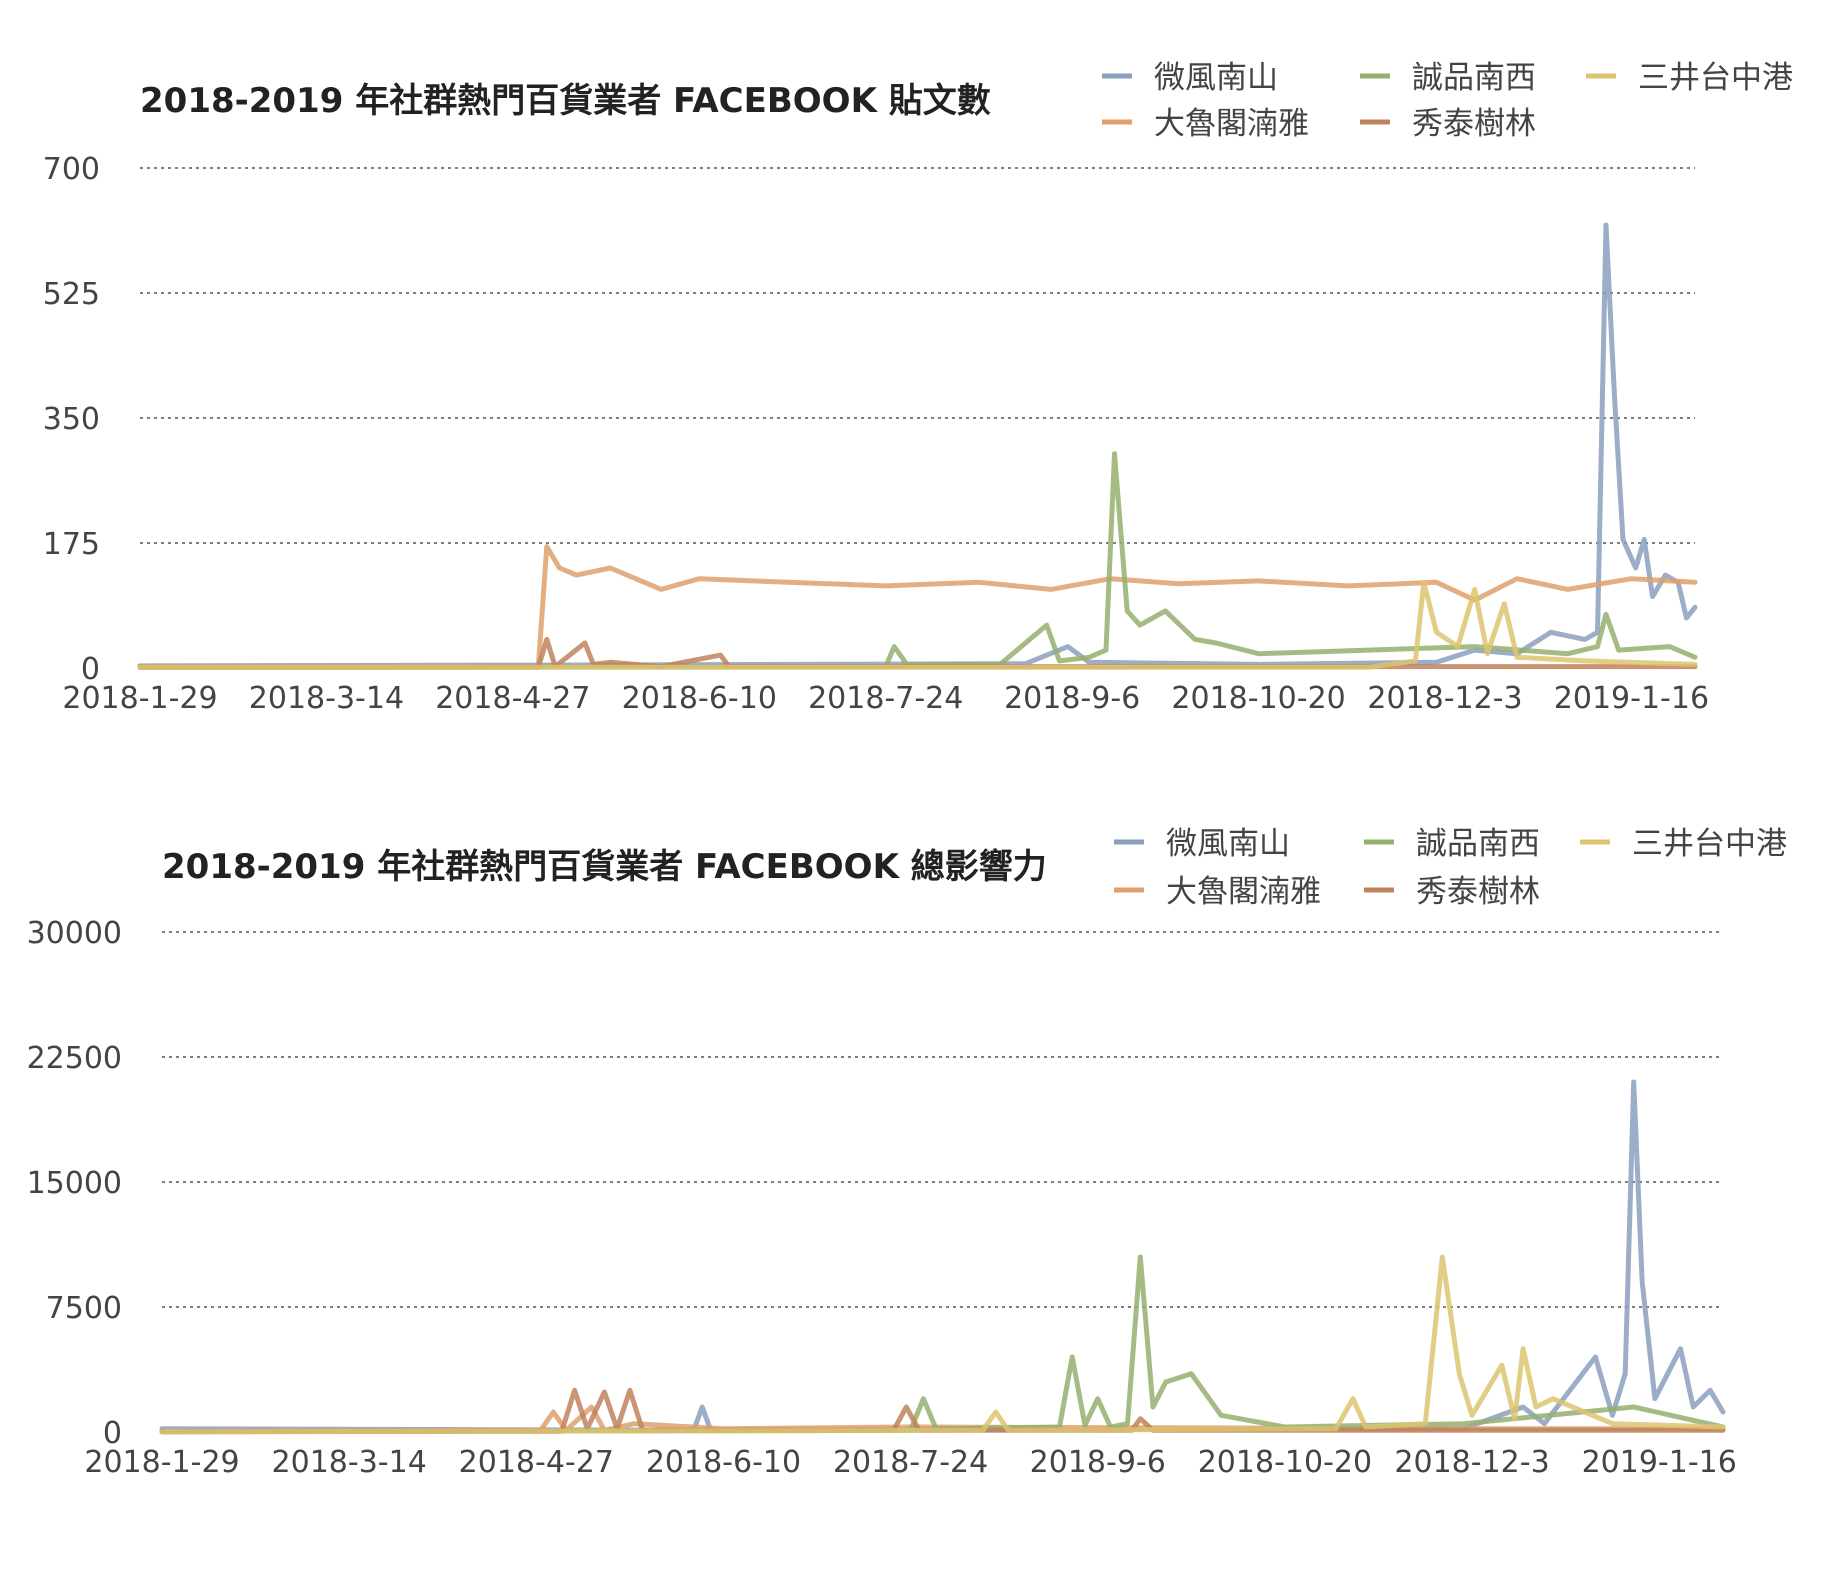 The width and height of the screenshot is (1822, 1570). I want to click on series-line-esns, so click(942, 1344).